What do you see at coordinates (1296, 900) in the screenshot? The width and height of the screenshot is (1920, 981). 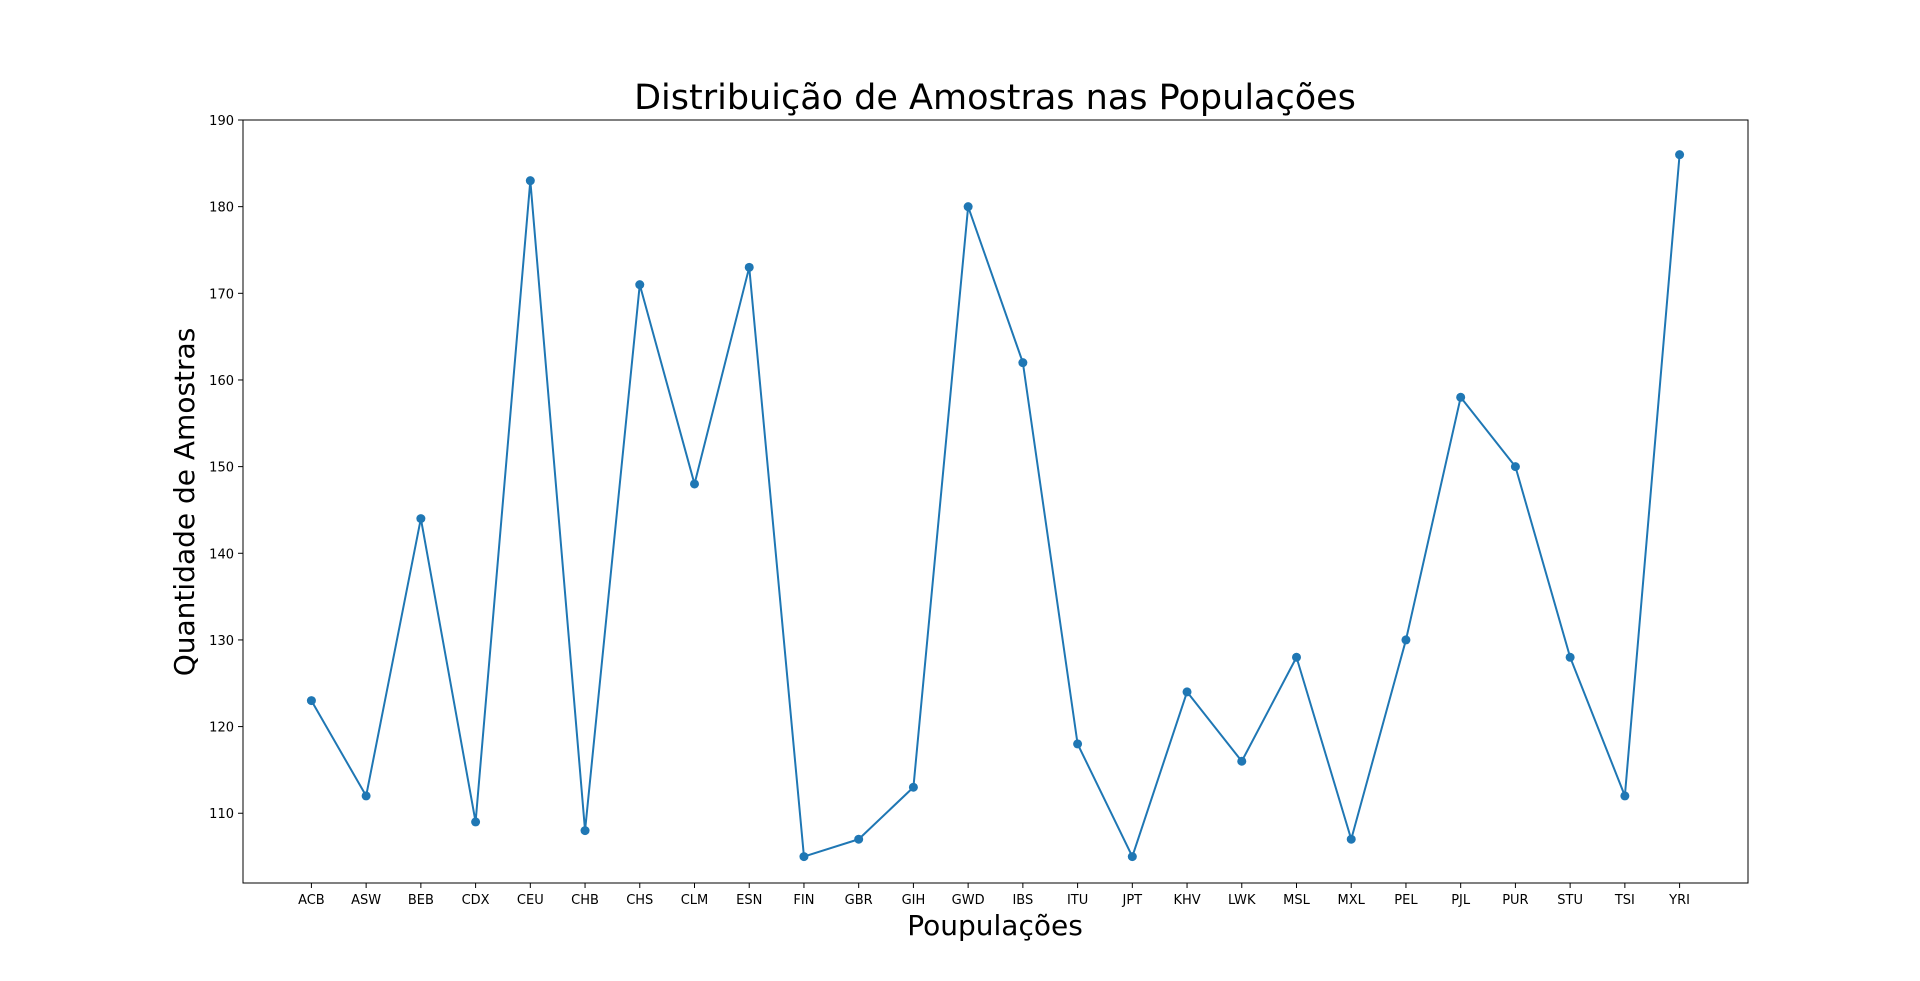 I see `x-tick-label-msl: MSL` at bounding box center [1296, 900].